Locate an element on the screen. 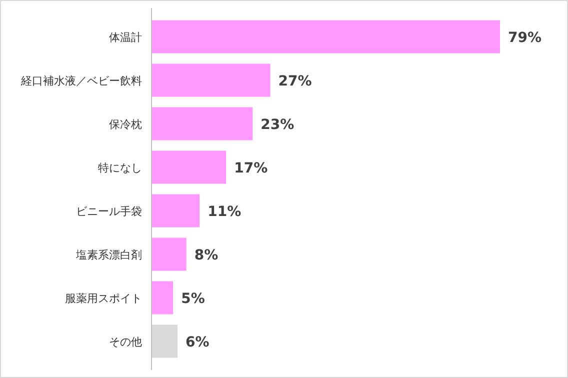 This screenshot has height=378, width=568. data-label: 11% is located at coordinates (225, 212).